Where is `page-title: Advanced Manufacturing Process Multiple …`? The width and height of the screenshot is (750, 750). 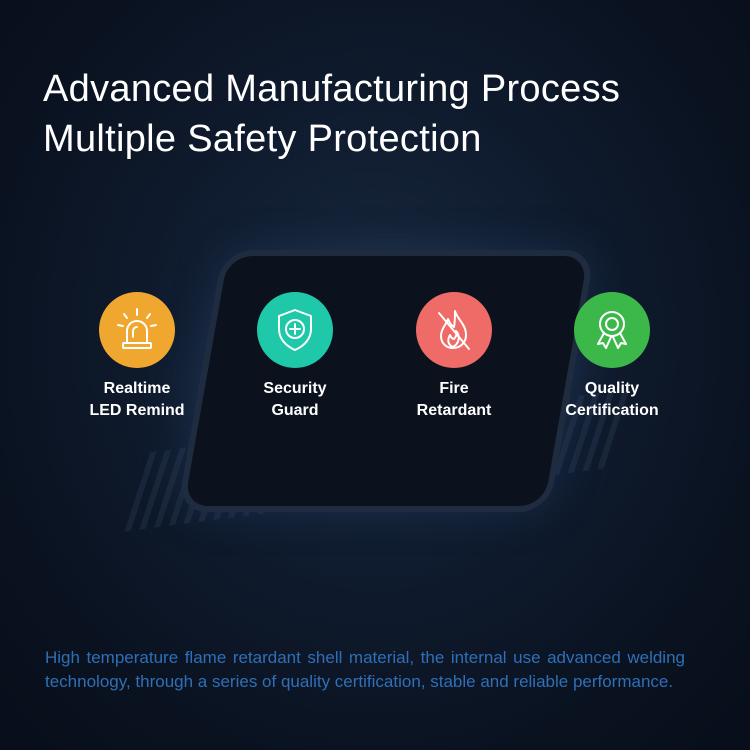 page-title: Advanced Manufacturing Process Multiple … is located at coordinates (331, 114).